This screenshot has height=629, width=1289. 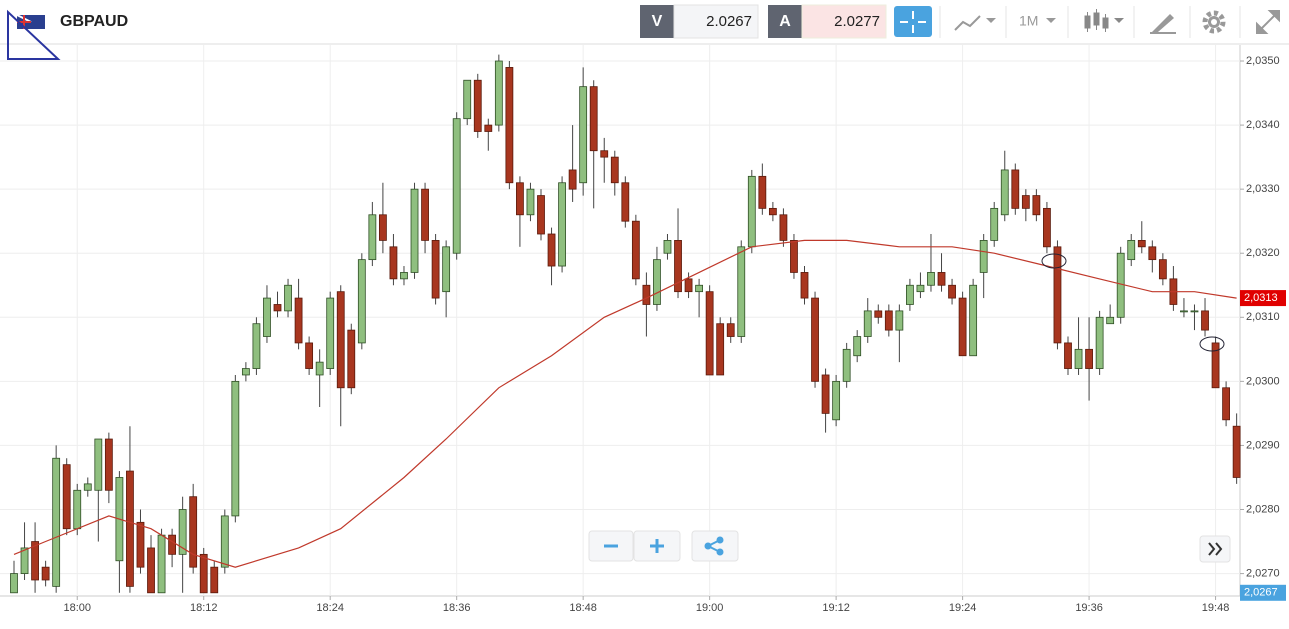 I want to click on bid-price: 2.0267, so click(x=729, y=21).